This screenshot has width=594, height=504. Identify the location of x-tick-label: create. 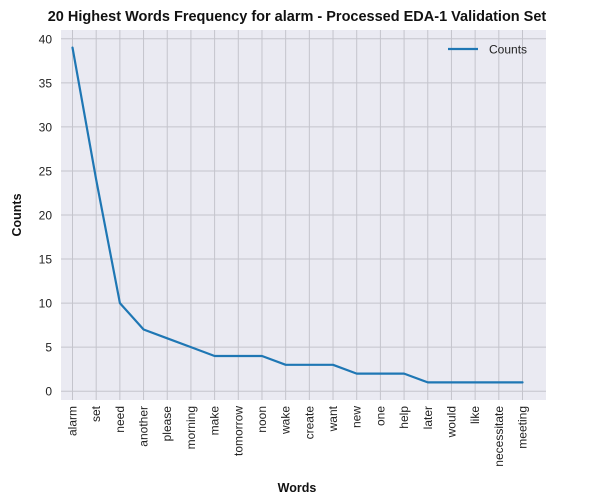
(309, 423).